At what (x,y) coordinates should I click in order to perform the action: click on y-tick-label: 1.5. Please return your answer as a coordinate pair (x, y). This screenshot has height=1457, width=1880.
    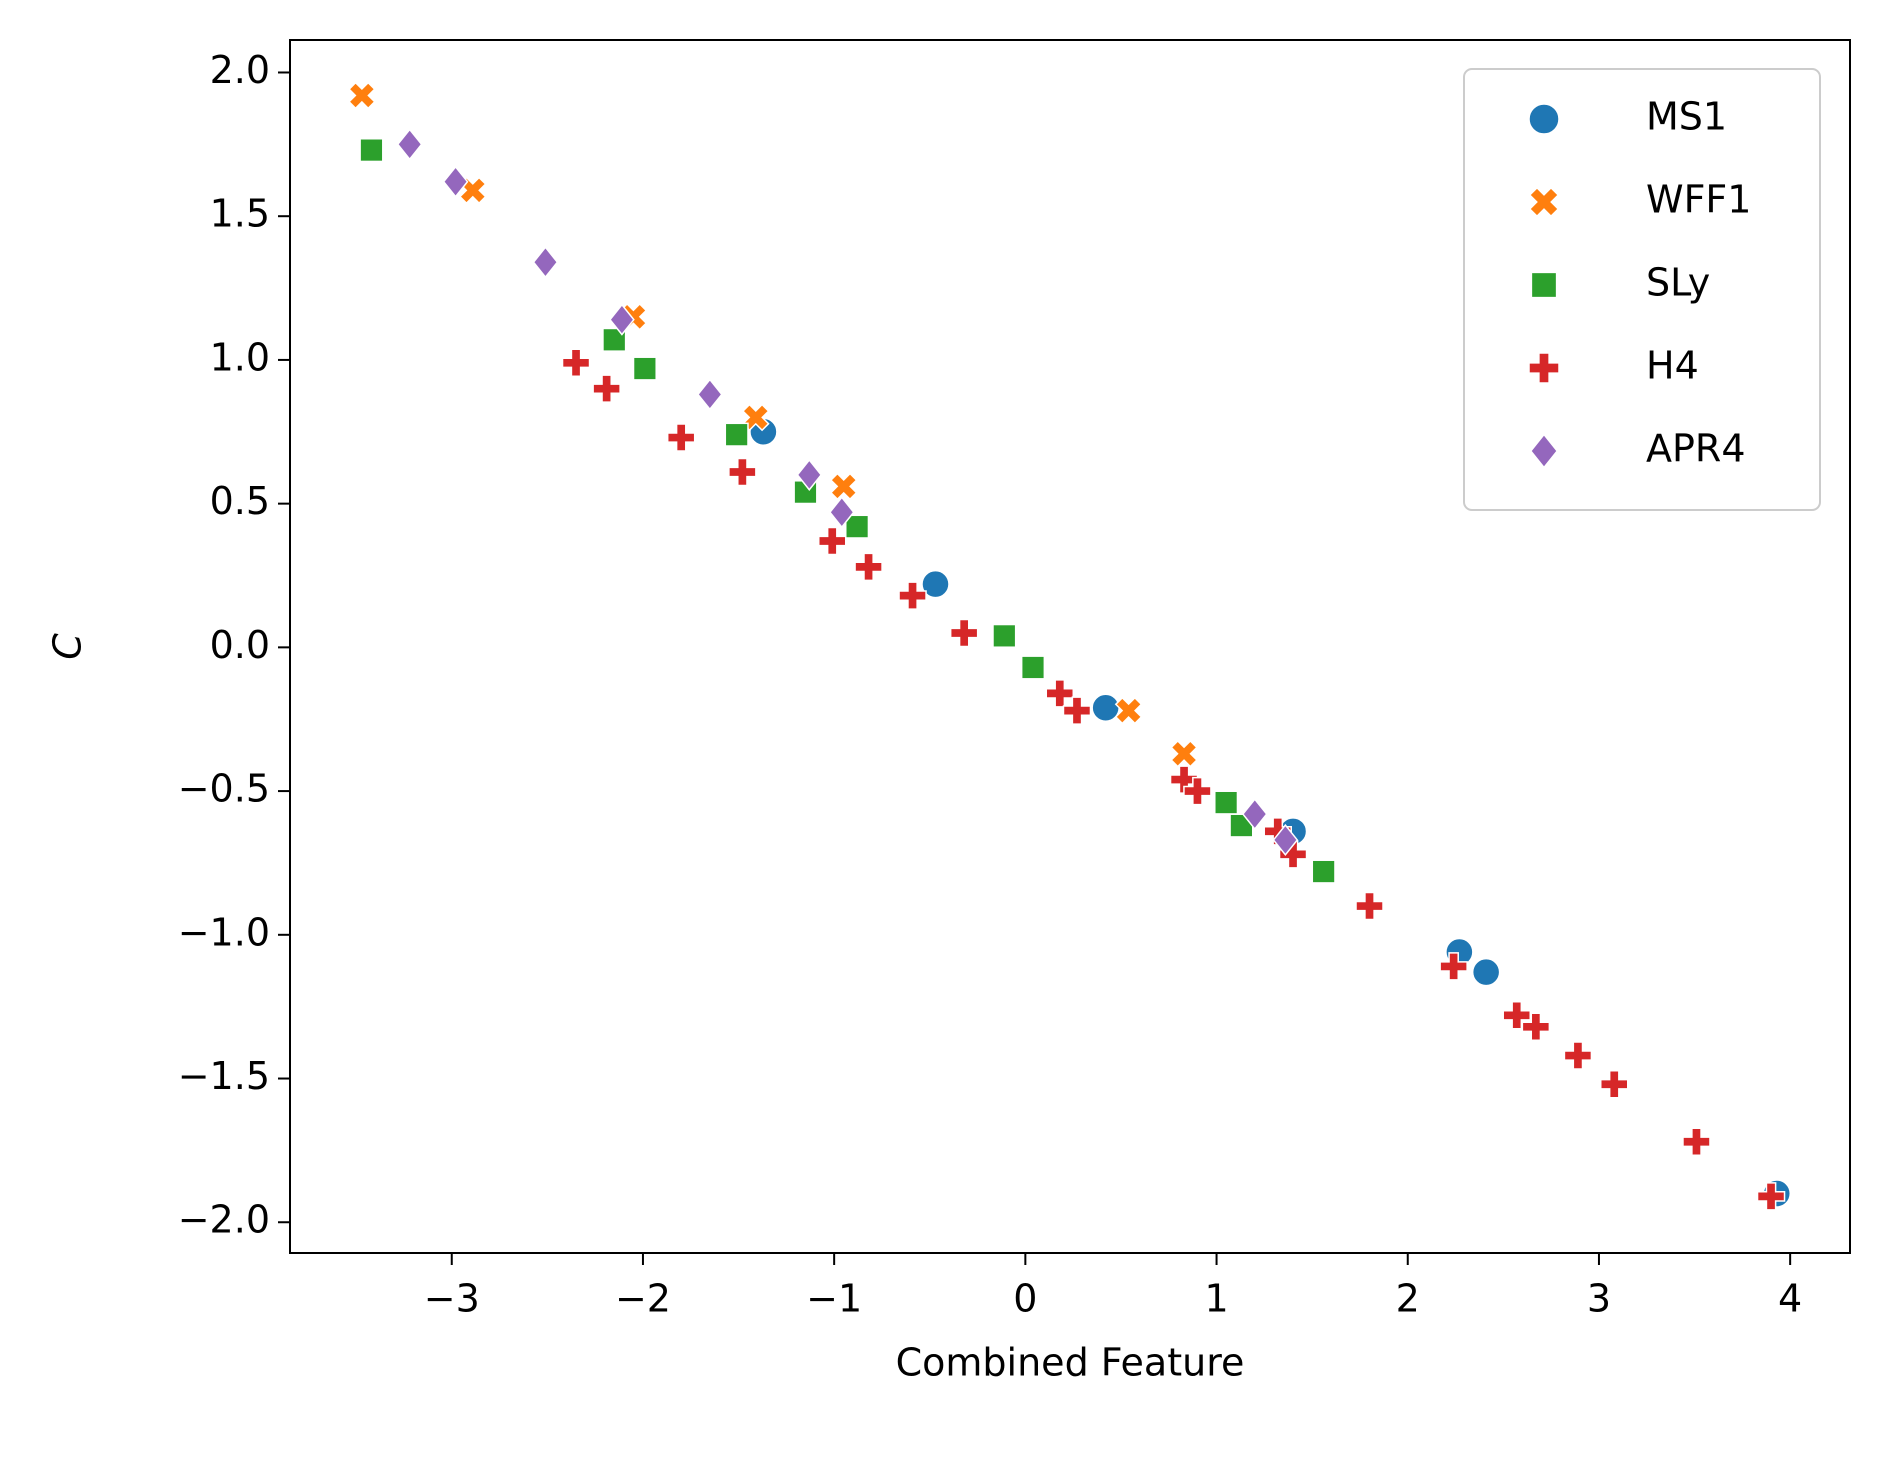
    Looking at the image, I should click on (240, 214).